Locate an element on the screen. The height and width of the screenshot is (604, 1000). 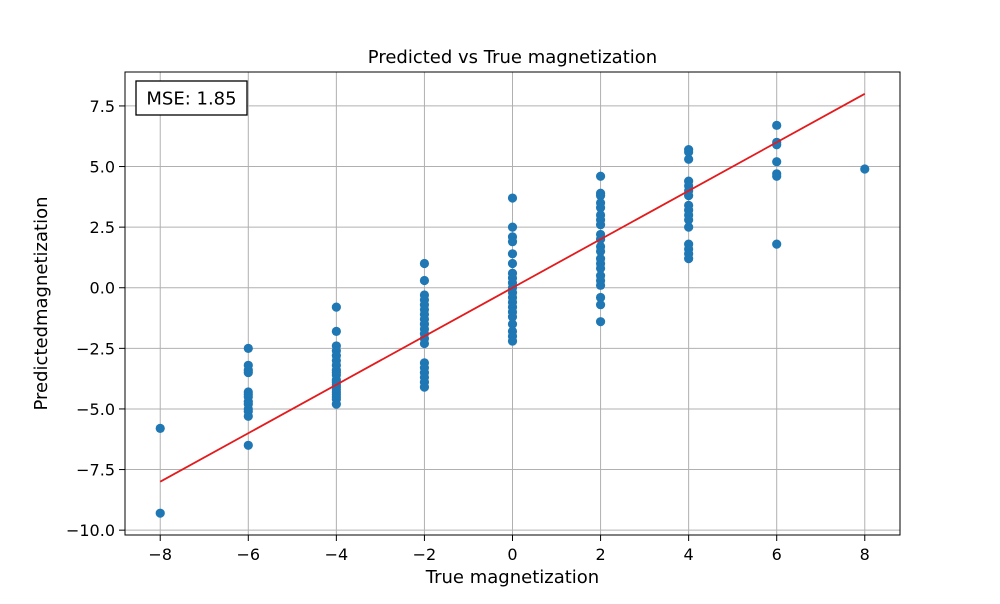
y-tick-label: −5.0 is located at coordinates (95, 409).